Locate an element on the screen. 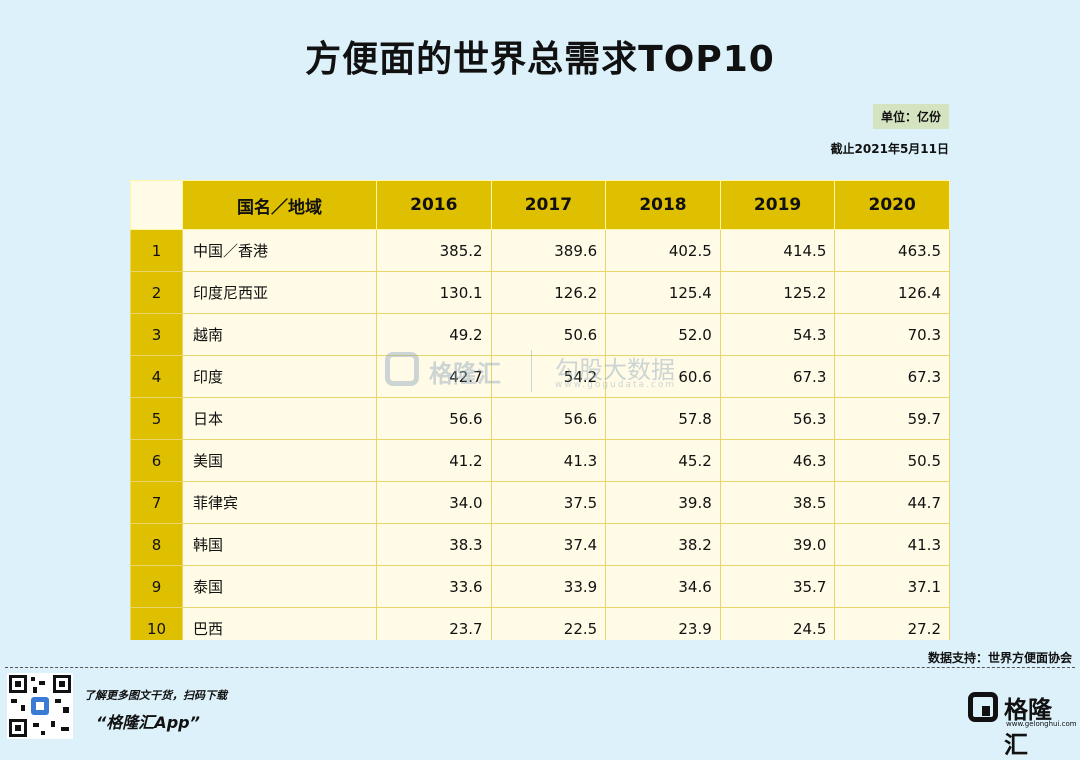  value-cell: 57.8 is located at coordinates (663, 418).